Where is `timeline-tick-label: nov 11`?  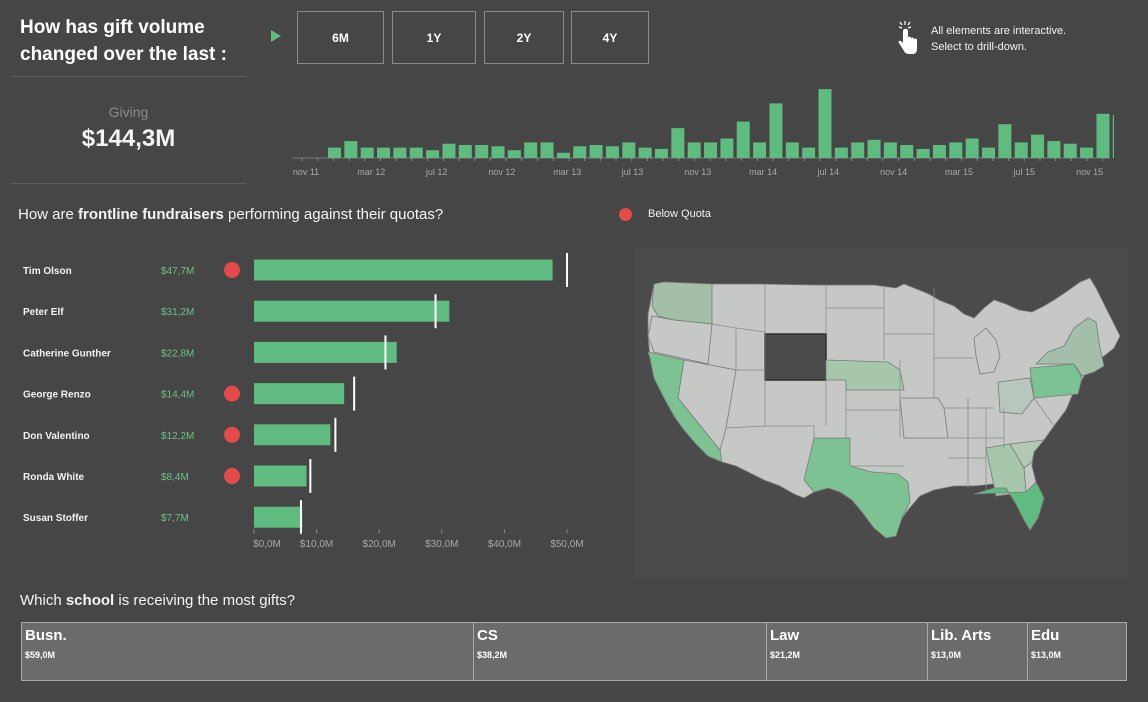 timeline-tick-label: nov 11 is located at coordinates (306, 172).